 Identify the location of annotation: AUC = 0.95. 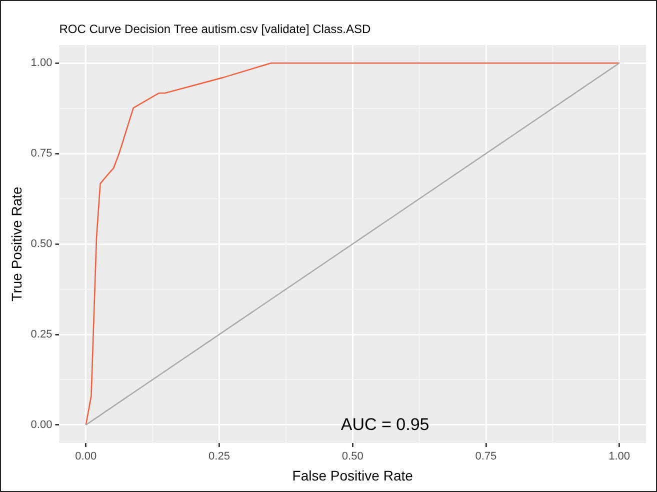
(385, 424).